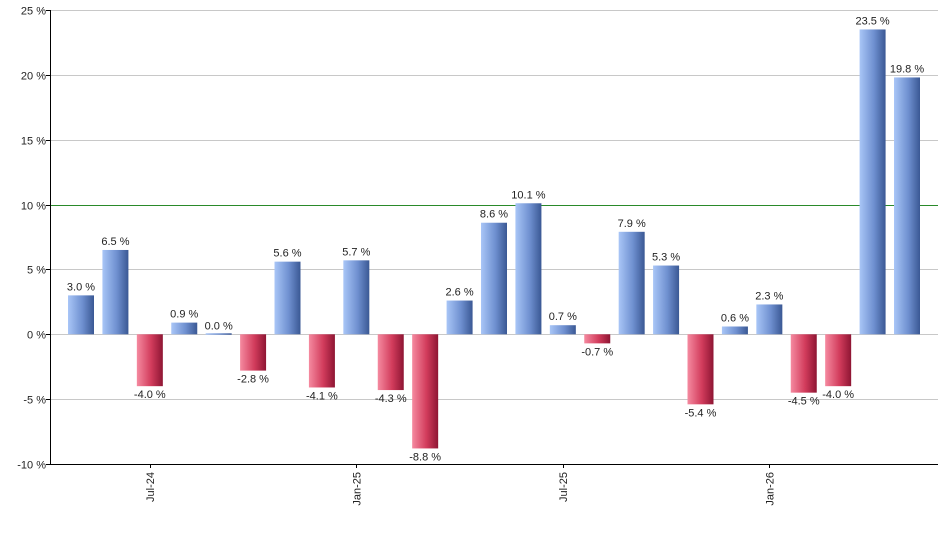 This screenshot has width=940, height=550. I want to click on y-tick-label: 10 %, so click(33, 207).